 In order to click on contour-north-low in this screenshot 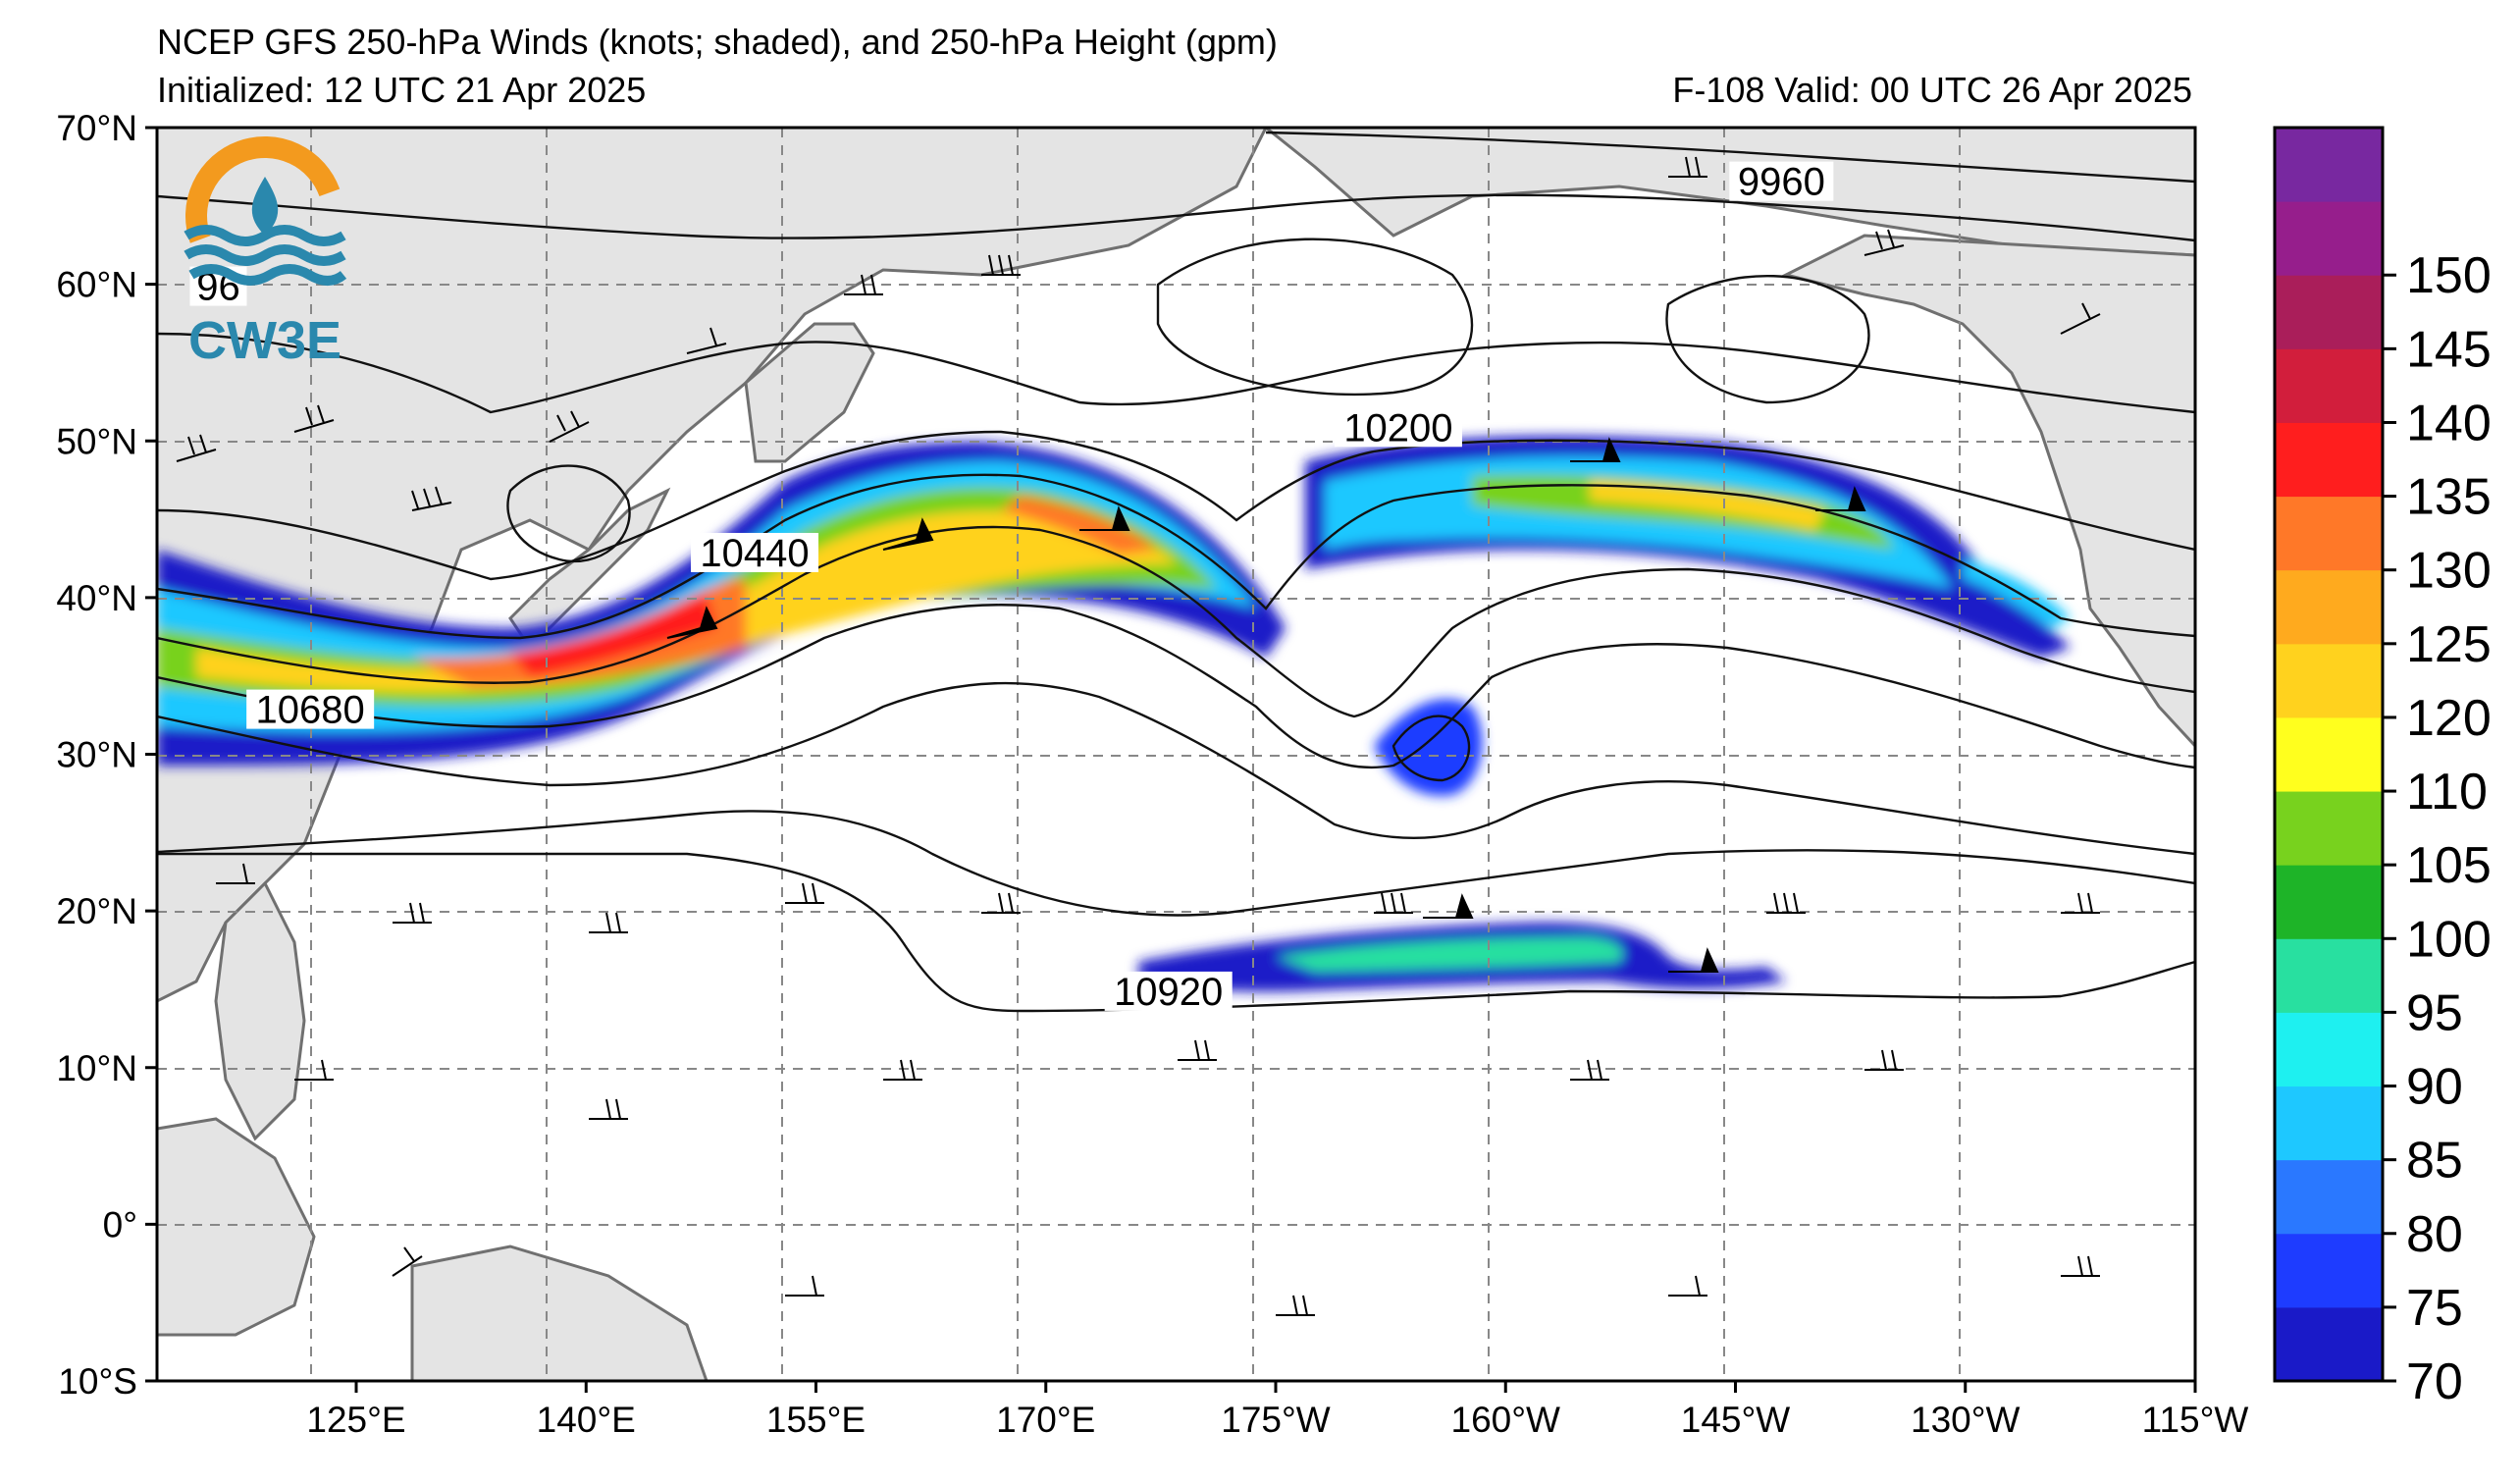, I will do `click(568, 514)`.